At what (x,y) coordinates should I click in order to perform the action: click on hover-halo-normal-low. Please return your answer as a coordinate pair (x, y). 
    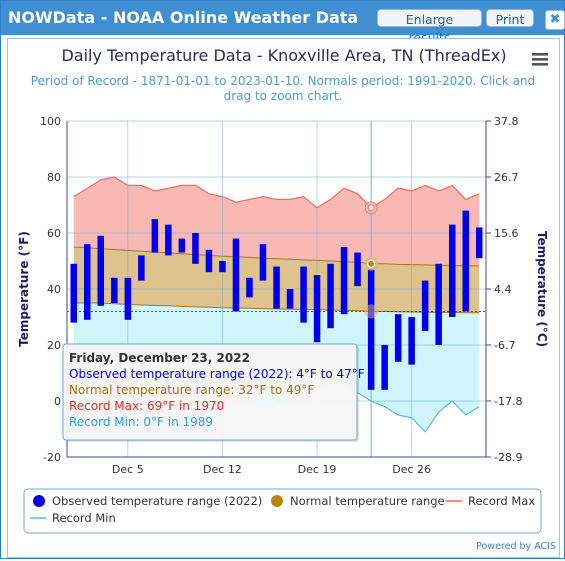
    Looking at the image, I should click on (371, 311).